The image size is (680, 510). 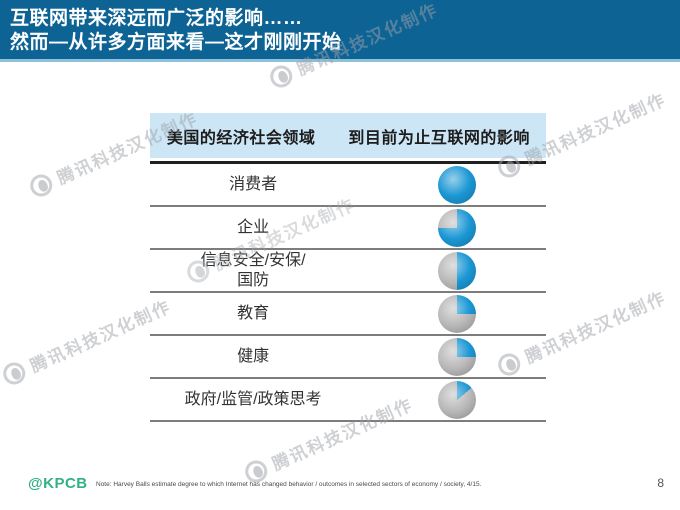 What do you see at coordinates (253, 356) in the screenshot?
I see `row-label: 健康` at bounding box center [253, 356].